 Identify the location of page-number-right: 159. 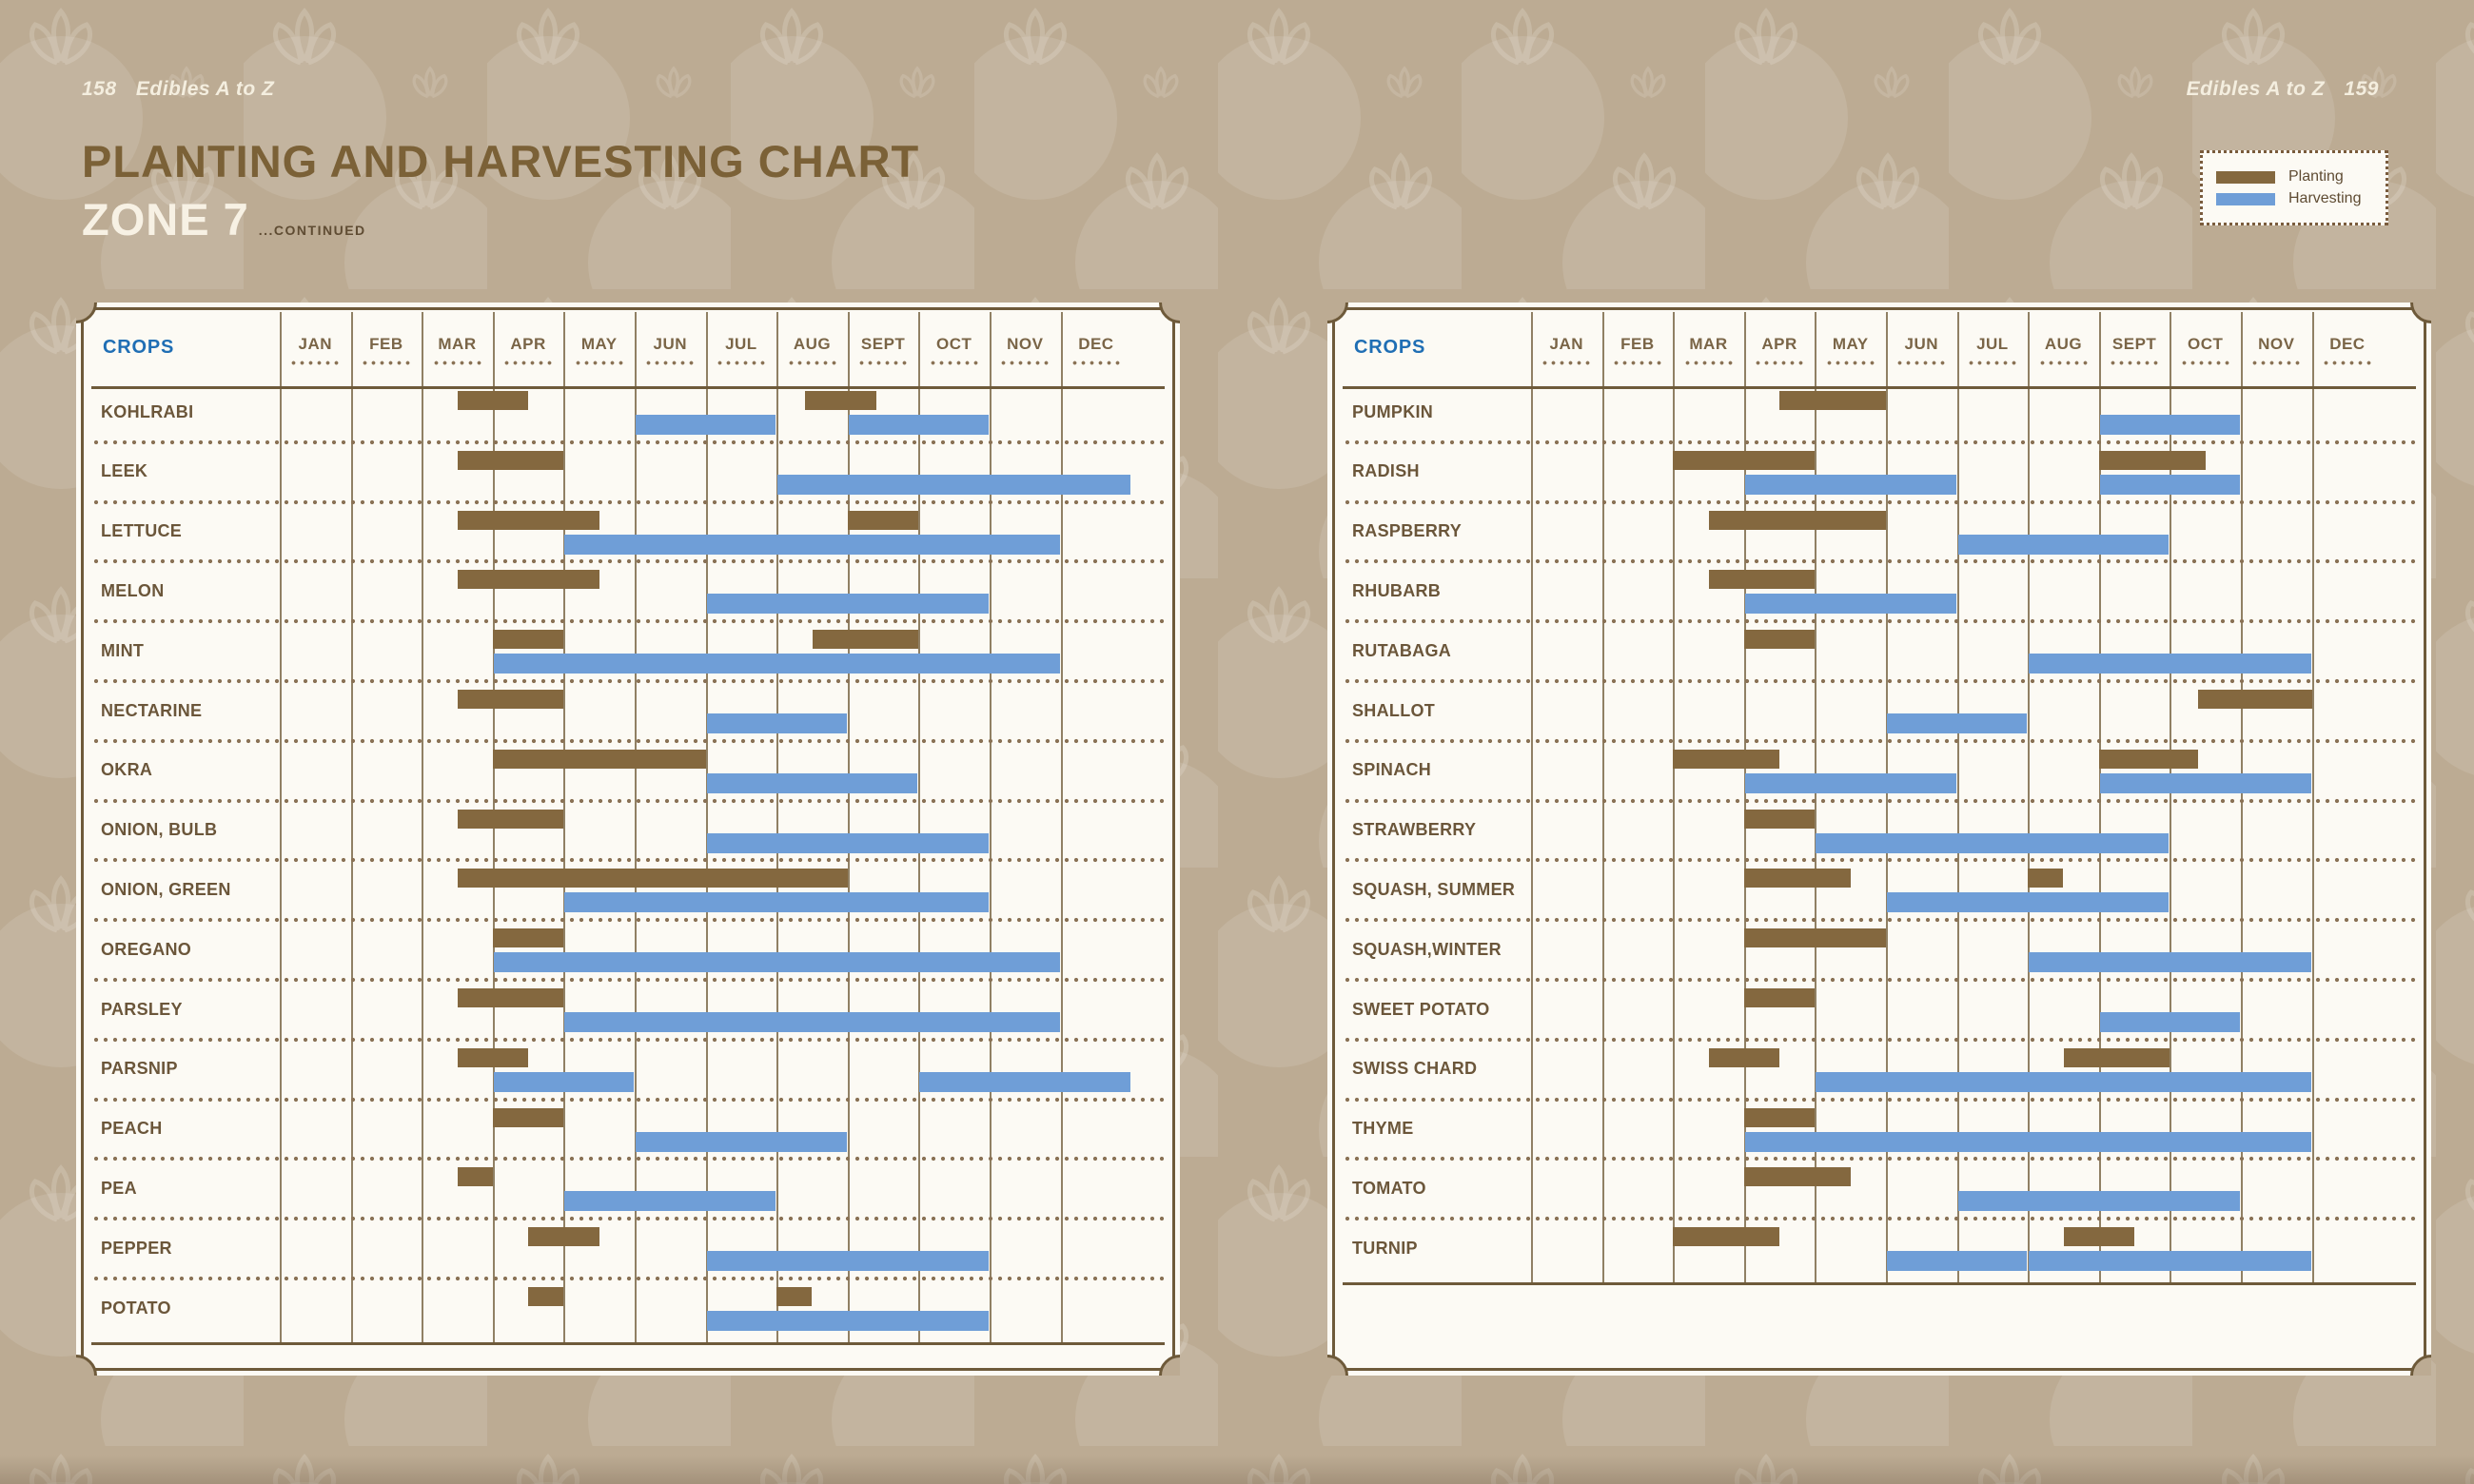
(2361, 89).